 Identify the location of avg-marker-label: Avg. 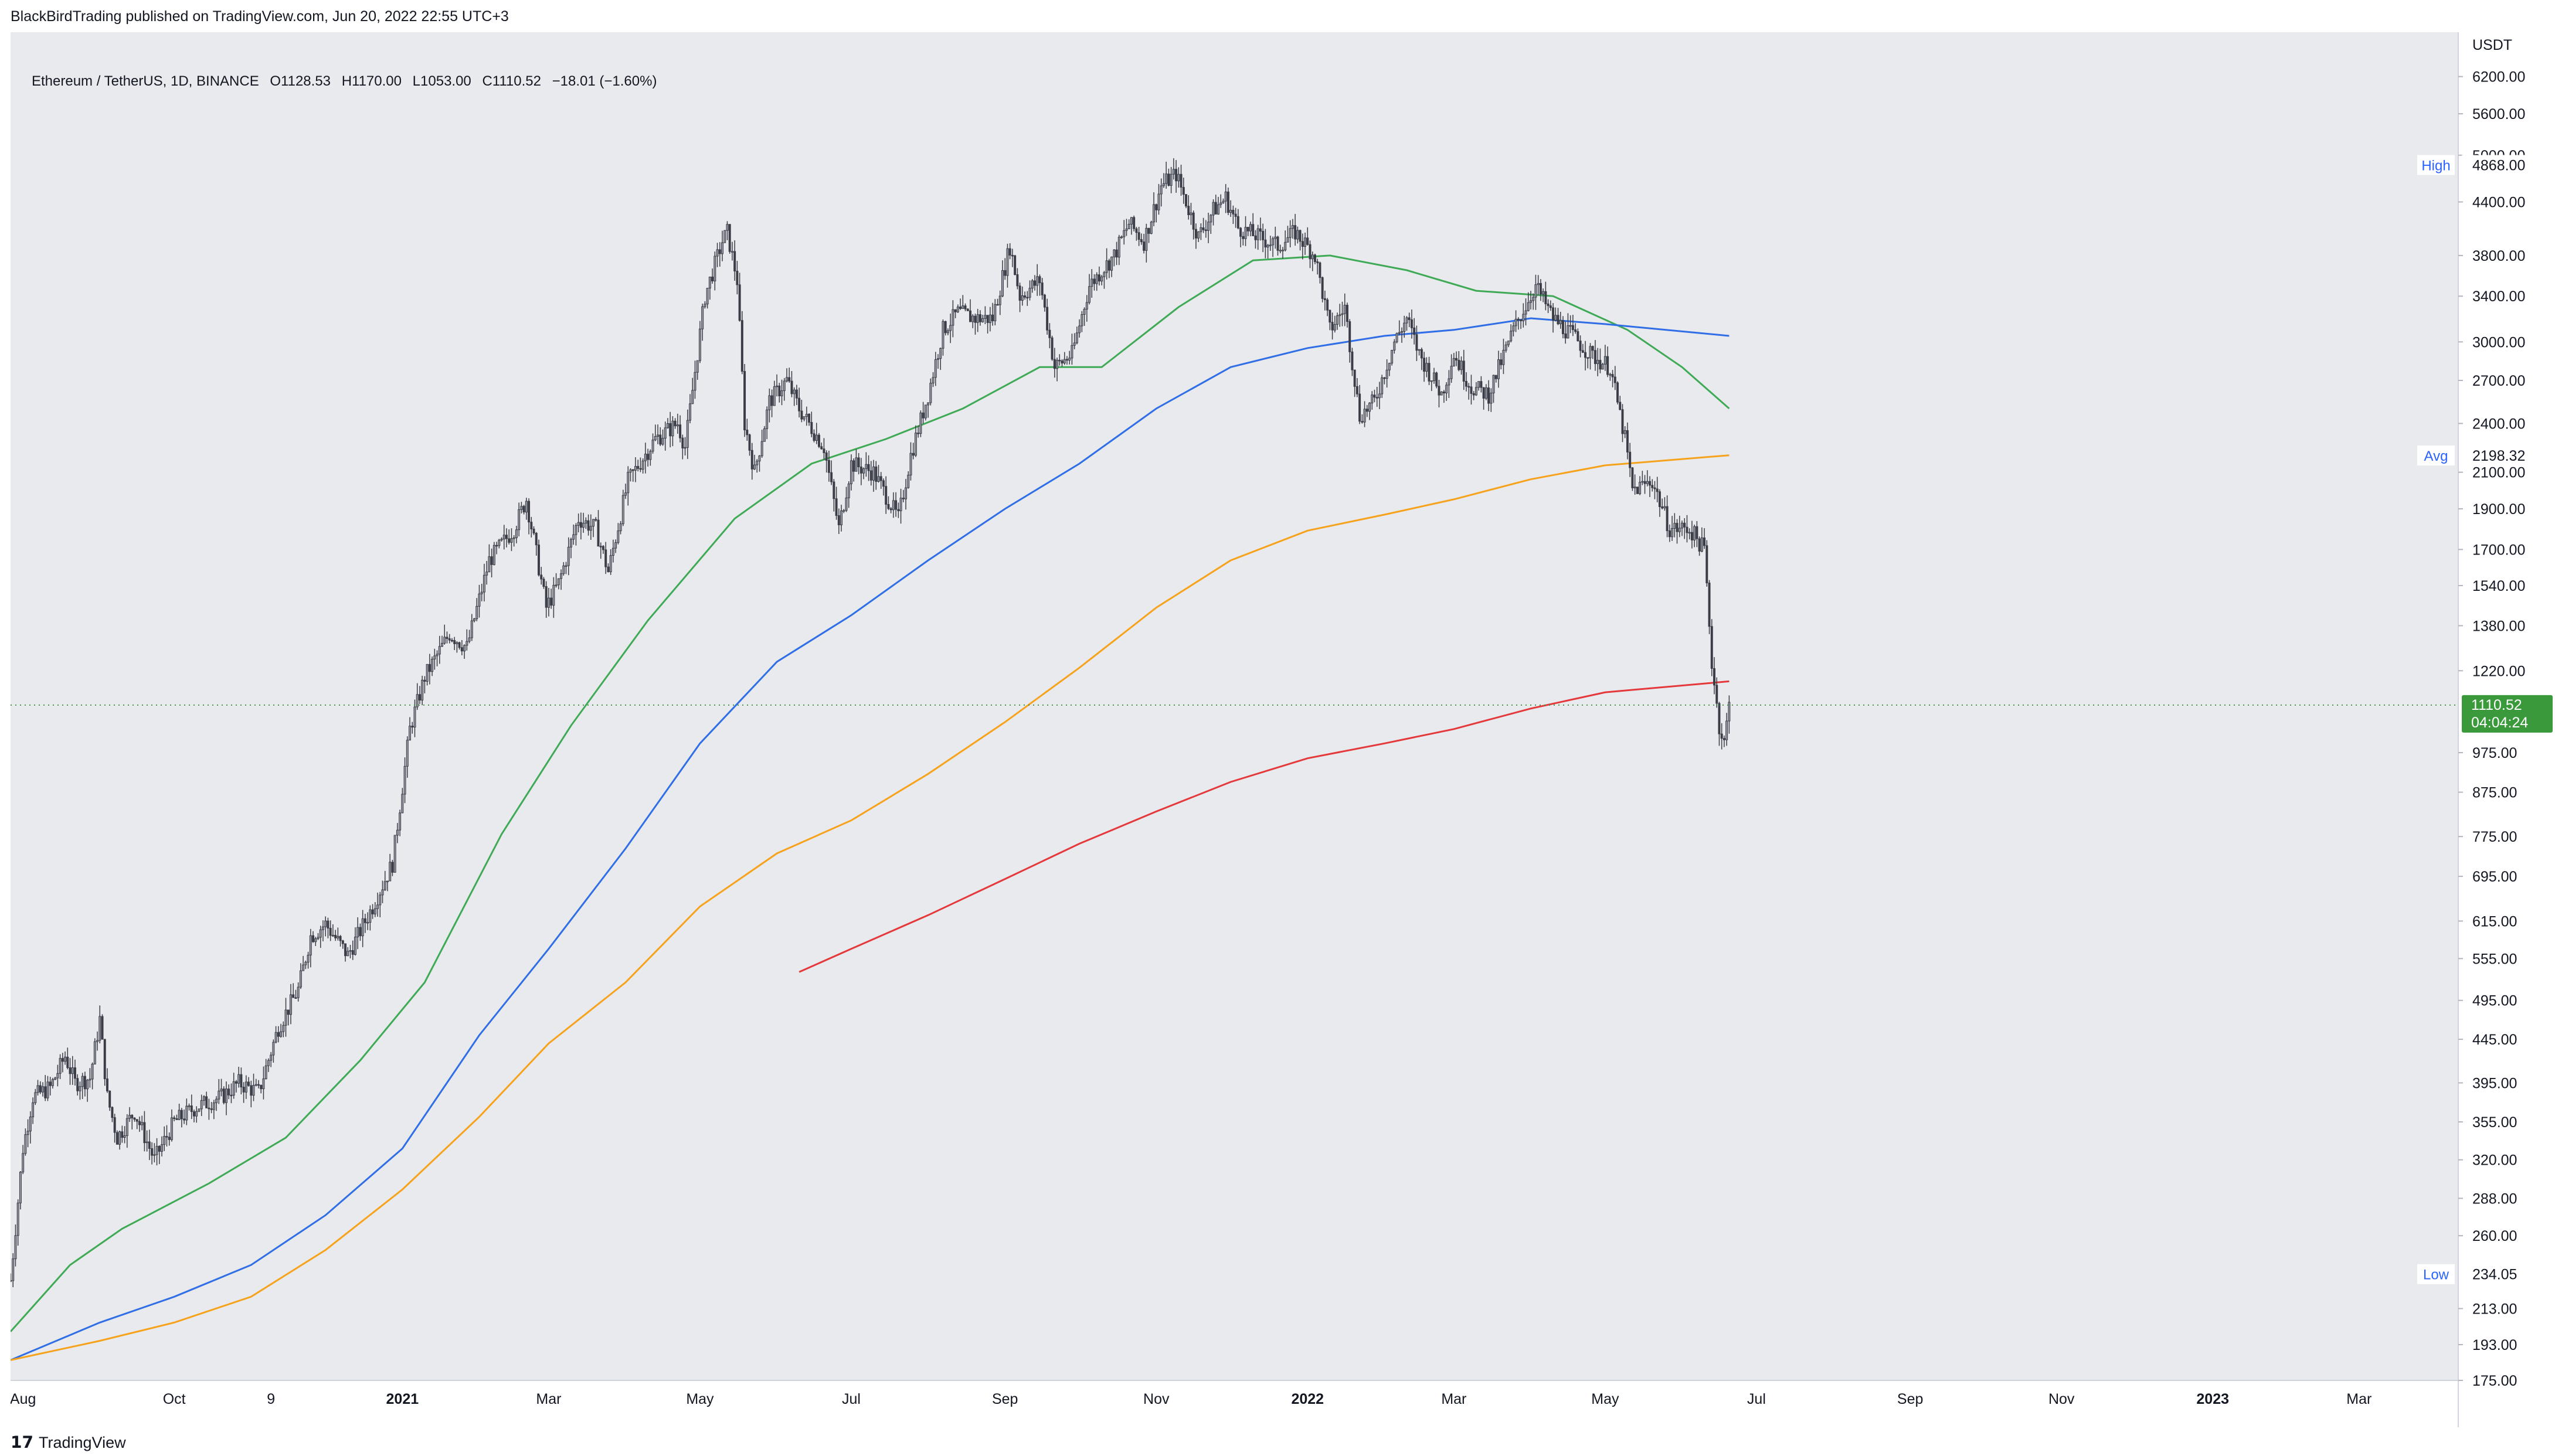
(2436, 456).